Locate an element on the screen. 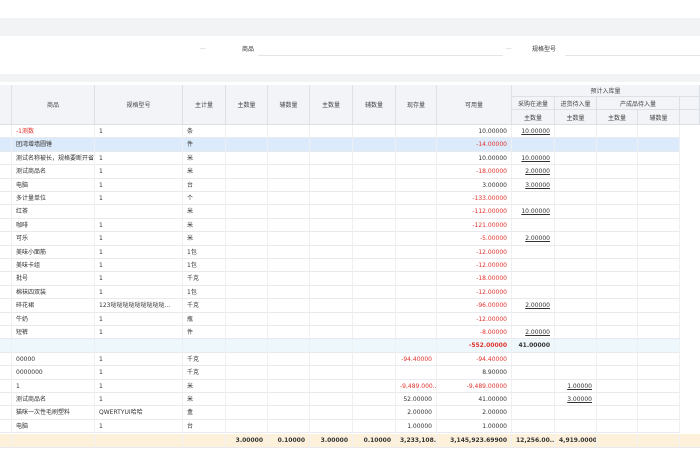 This screenshot has height=470, width=700. cell-text: 测试商品名 is located at coordinates (53, 400).